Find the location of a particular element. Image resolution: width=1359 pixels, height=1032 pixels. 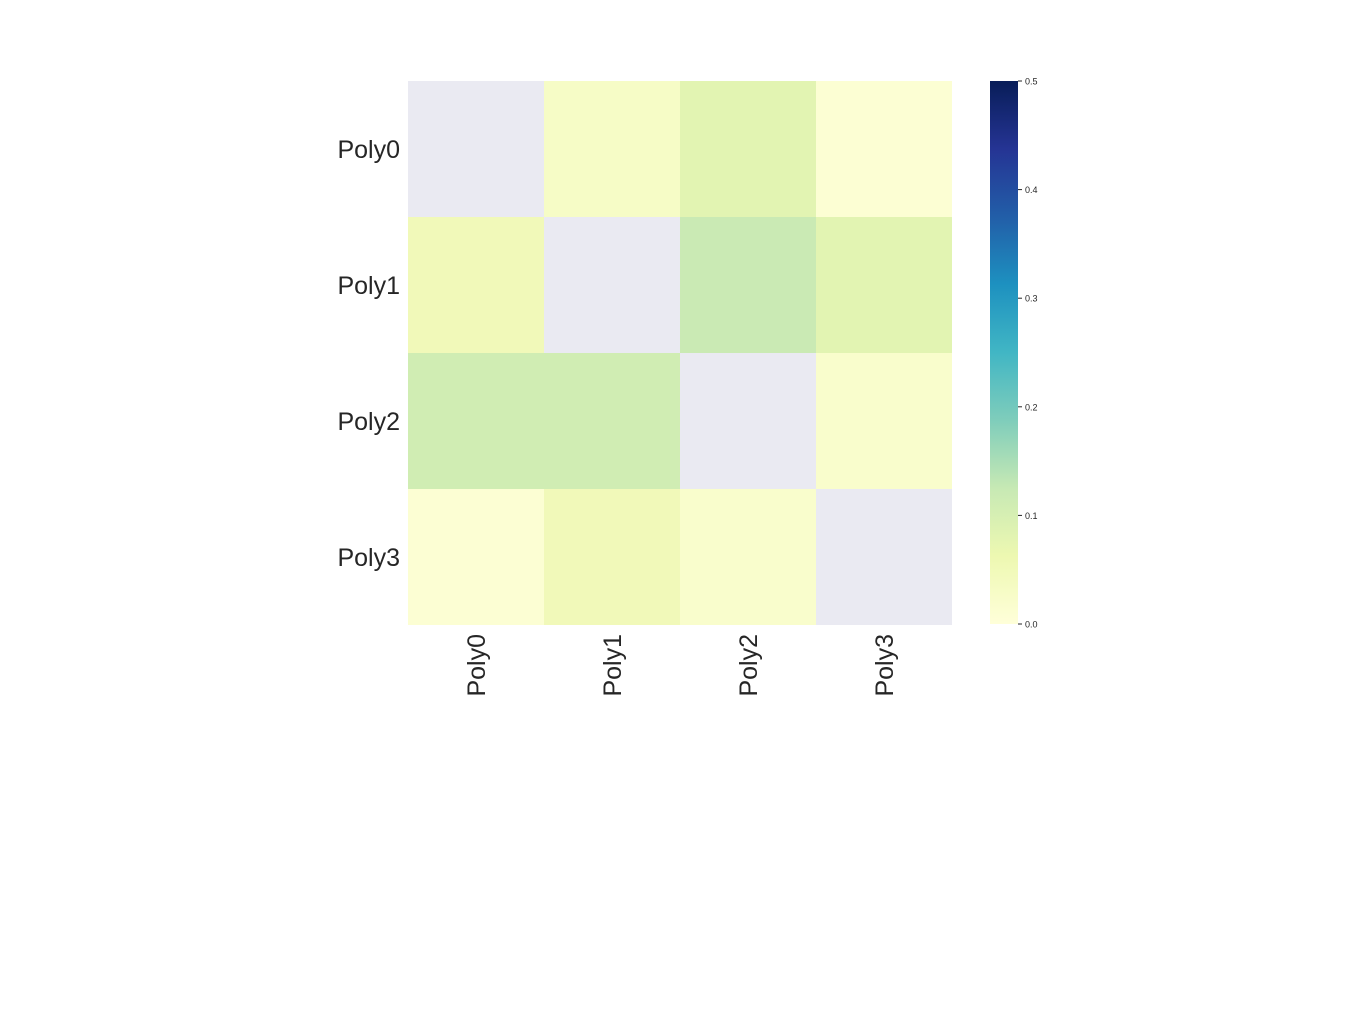

column-label: Poly1 is located at coordinates (613, 665).